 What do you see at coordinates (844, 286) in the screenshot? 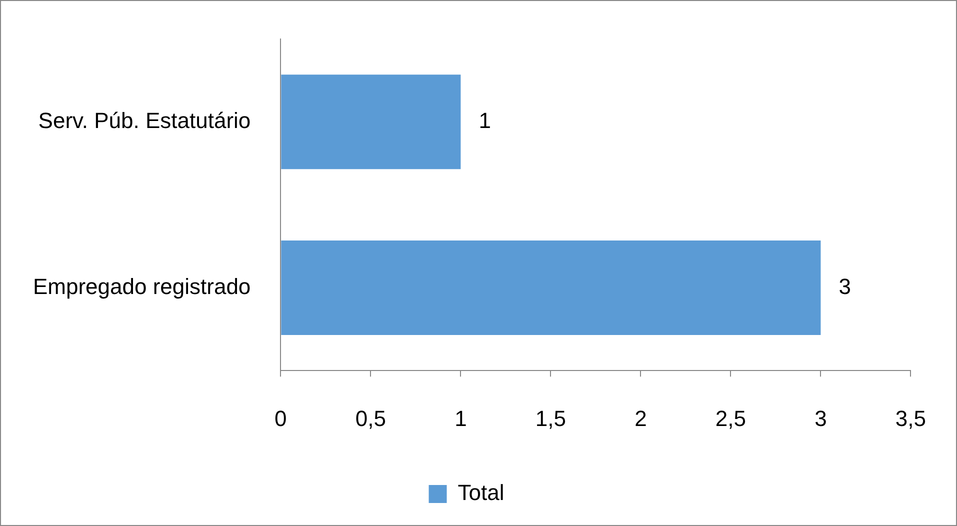
I see `data-label: 3` at bounding box center [844, 286].